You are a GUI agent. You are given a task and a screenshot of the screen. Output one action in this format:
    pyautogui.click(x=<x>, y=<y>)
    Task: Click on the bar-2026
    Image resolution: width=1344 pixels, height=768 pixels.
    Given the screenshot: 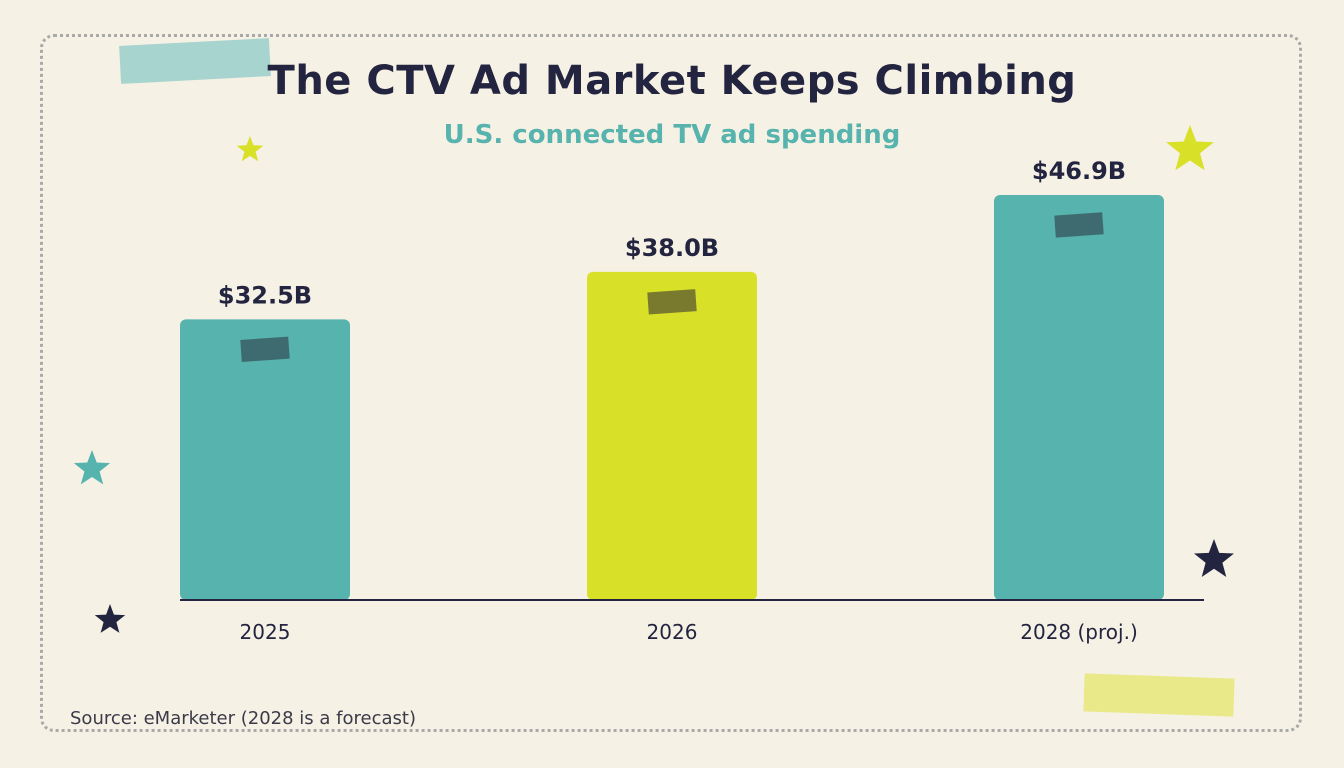 What is the action you would take?
    pyautogui.click(x=672, y=435)
    